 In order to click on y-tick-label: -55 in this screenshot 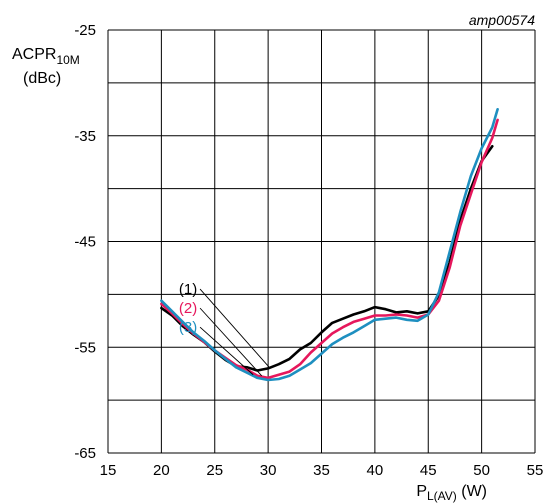, I will do `click(85, 347)`.